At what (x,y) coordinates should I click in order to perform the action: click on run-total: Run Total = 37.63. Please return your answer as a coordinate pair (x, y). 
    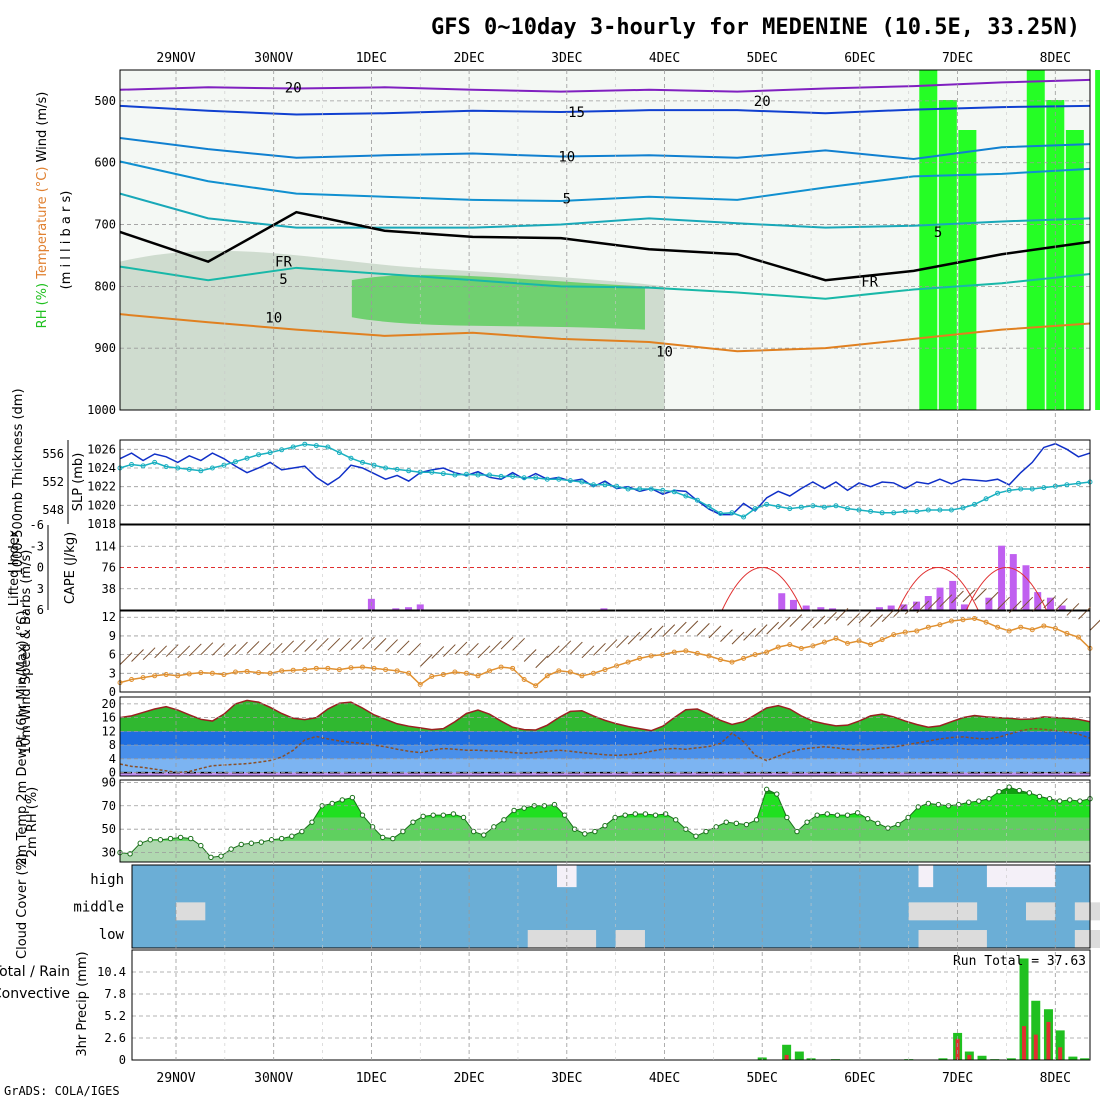
    Looking at the image, I should click on (1019, 961).